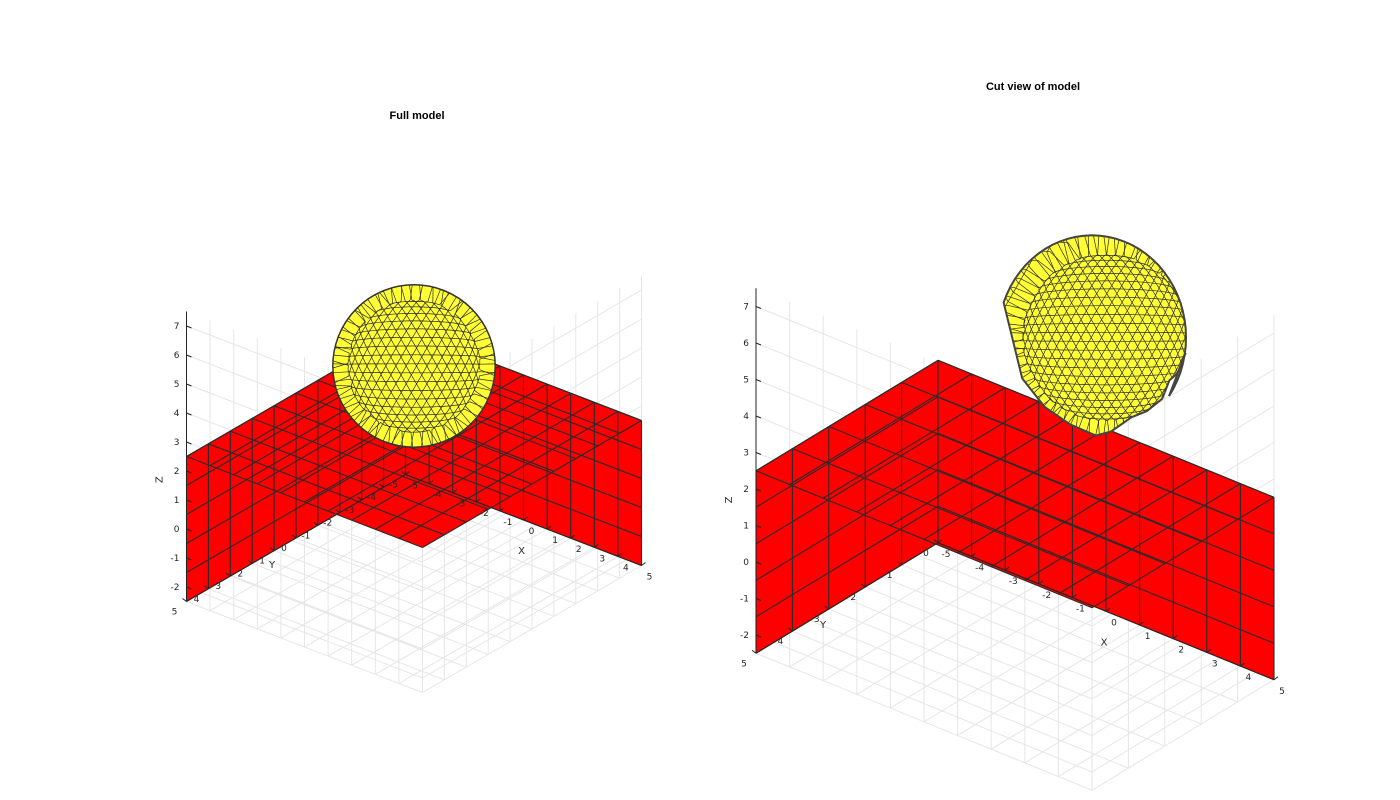 Image resolution: width=1400 pixels, height=800 pixels. Describe the element at coordinates (371, 498) in the screenshot. I see `y-tick-label: -4` at that location.